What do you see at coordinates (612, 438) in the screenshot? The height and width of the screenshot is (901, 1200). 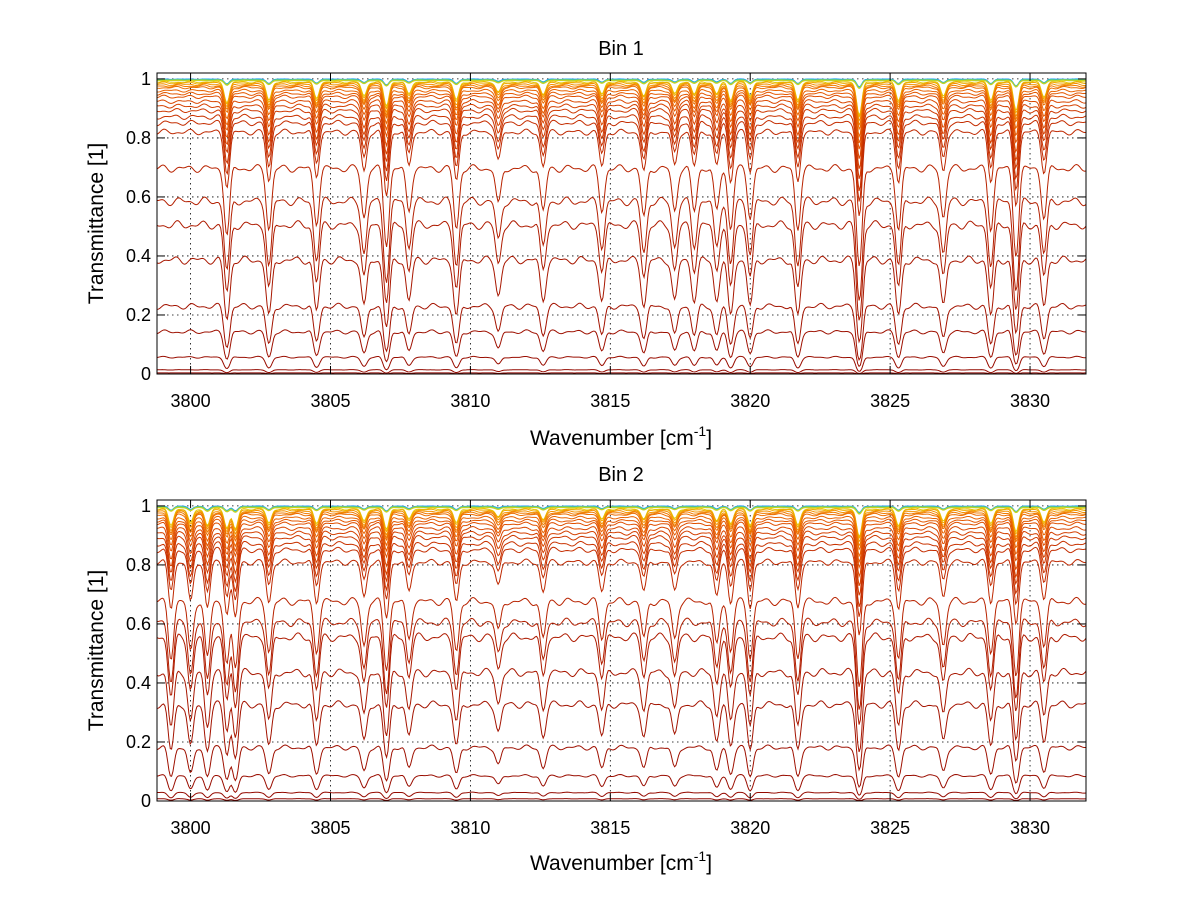 I see `subplot-1-xlabel-main: Wavenumber [cm` at bounding box center [612, 438].